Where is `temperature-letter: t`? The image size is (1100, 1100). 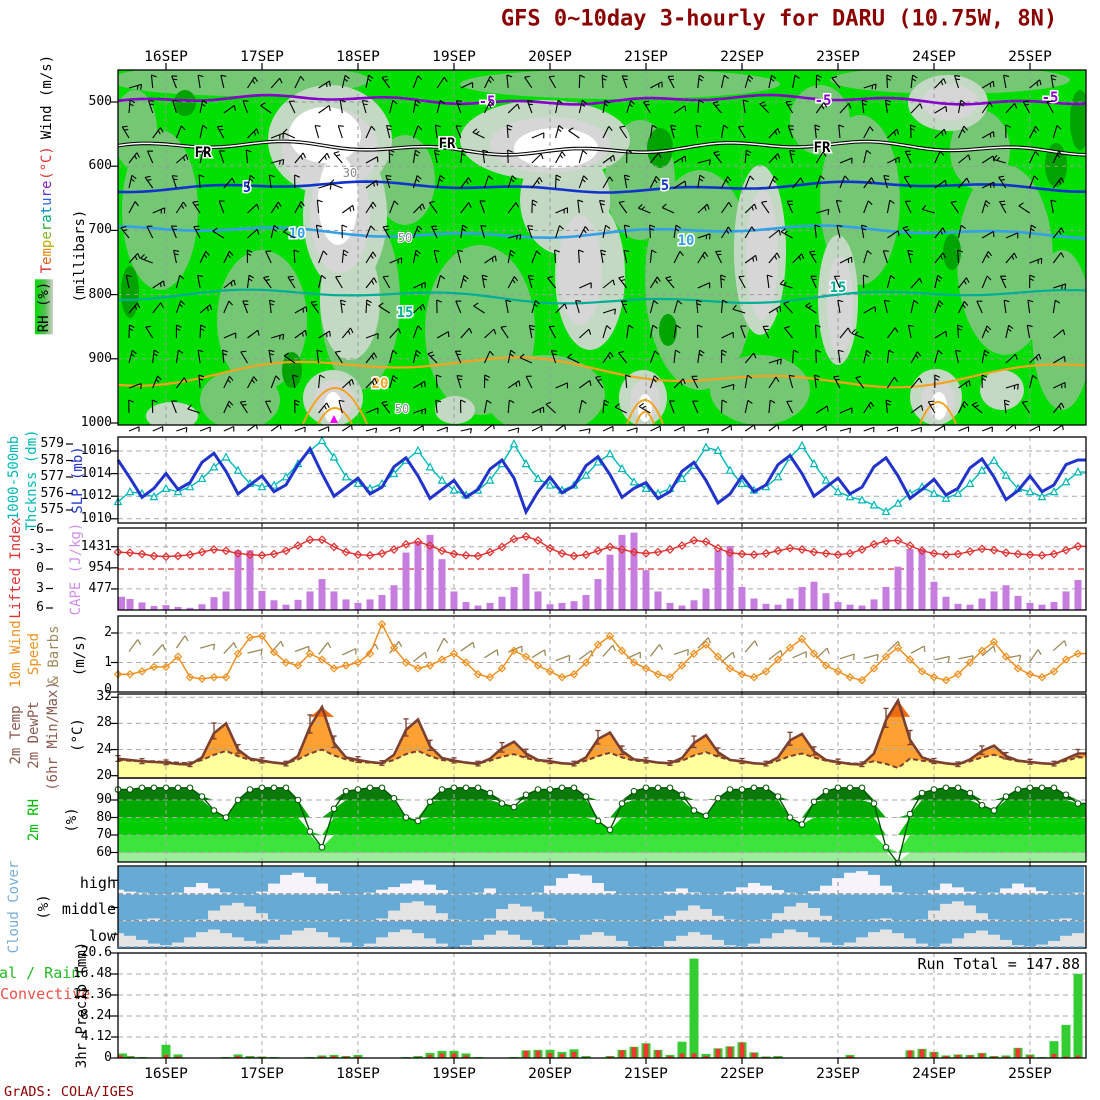 temperature-letter: t is located at coordinates (47, 210).